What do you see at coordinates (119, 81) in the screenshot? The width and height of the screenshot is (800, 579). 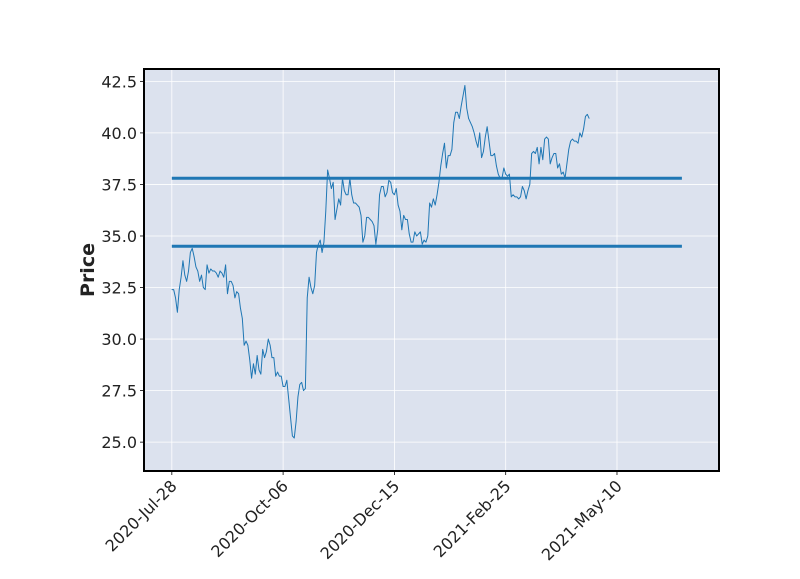 I see `y-tick-label: 42.5` at bounding box center [119, 81].